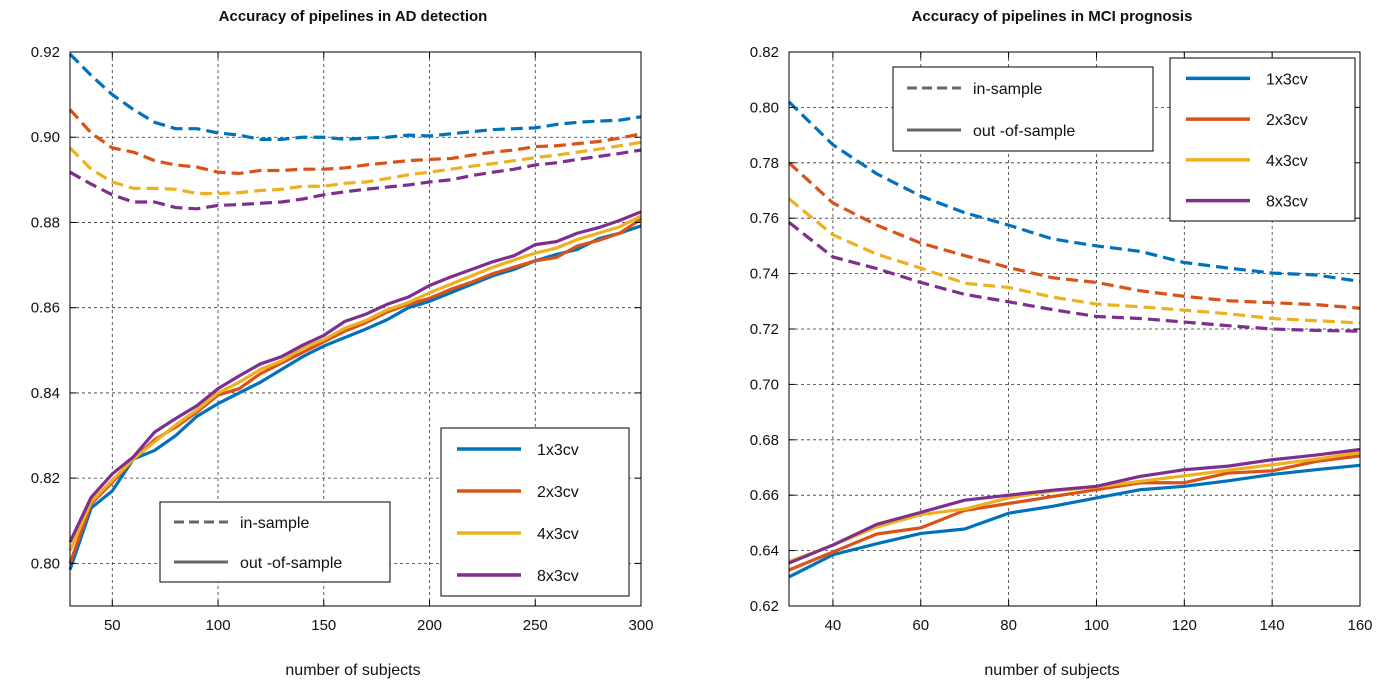  I want to click on series-line-8x3cv-out-of-sample, so click(1074, 506).